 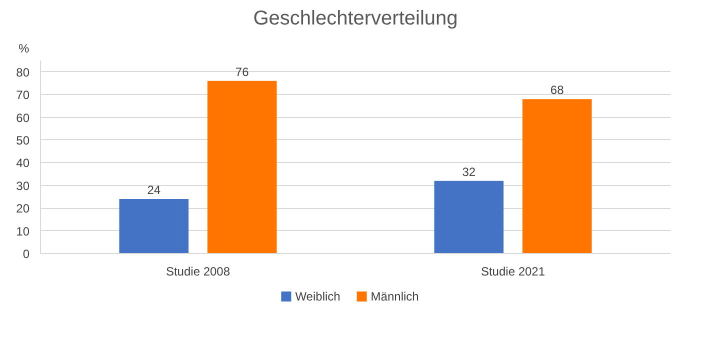 What do you see at coordinates (23, 209) in the screenshot?
I see `y-tick-label: 20` at bounding box center [23, 209].